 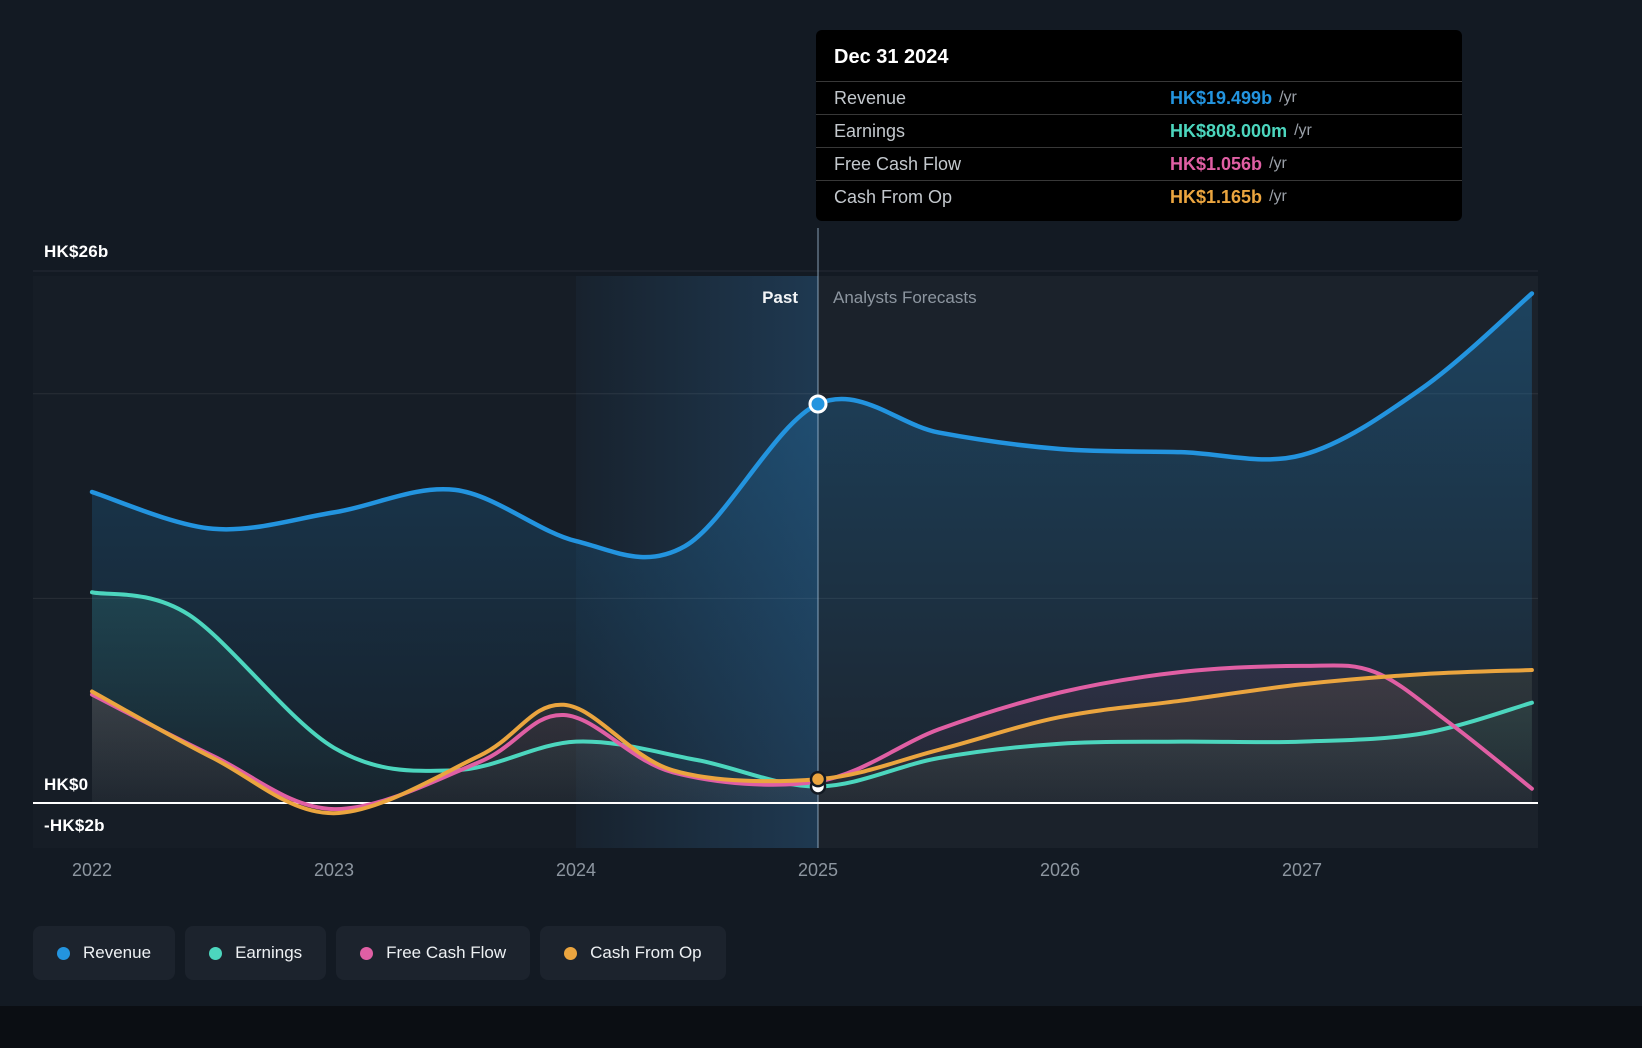 What do you see at coordinates (76, 251) in the screenshot?
I see `y-axis-label-26b: HK$26b` at bounding box center [76, 251].